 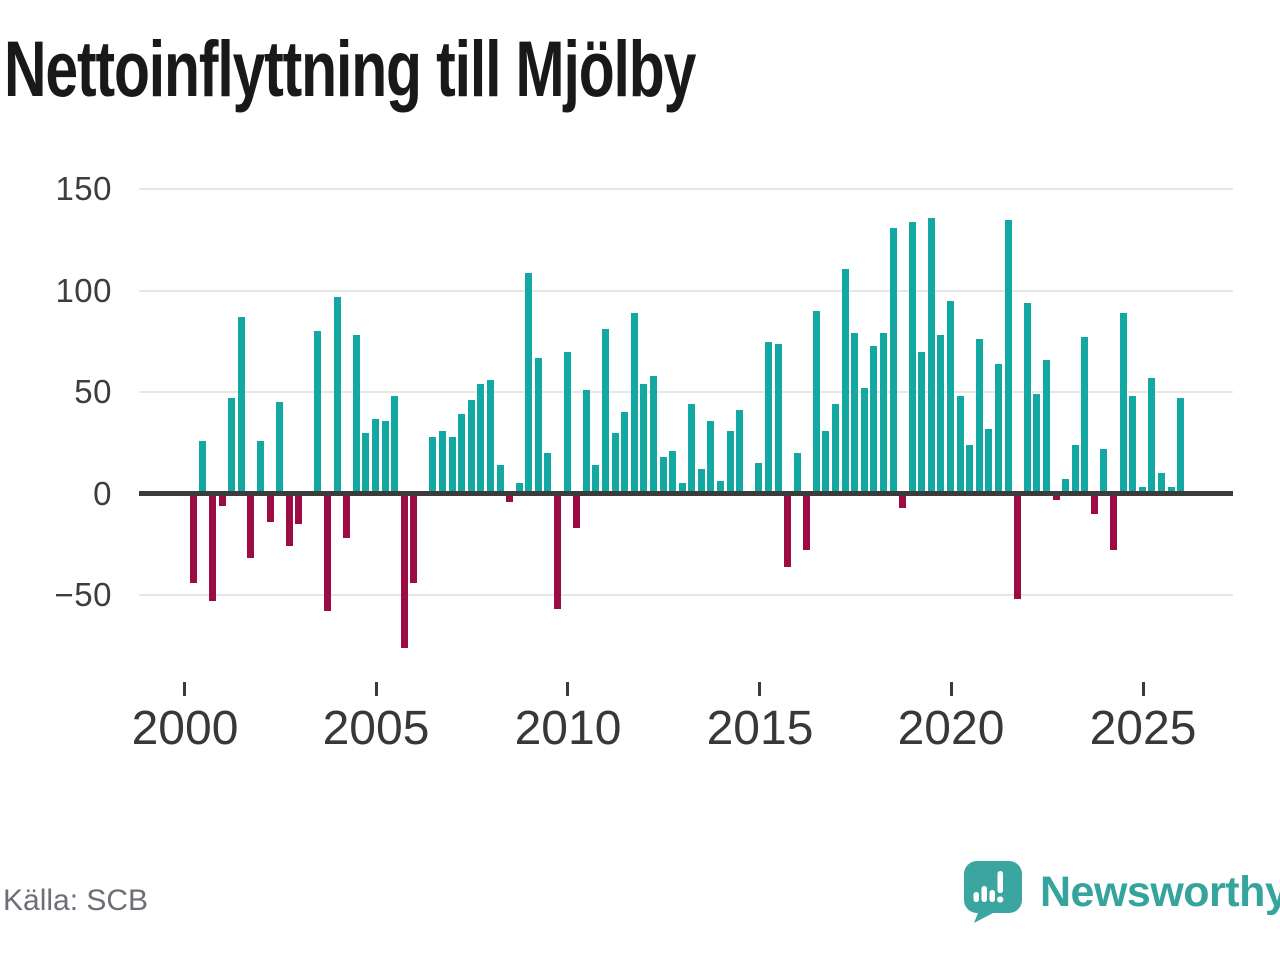 I want to click on bar-2004-Q4, so click(x=375, y=456).